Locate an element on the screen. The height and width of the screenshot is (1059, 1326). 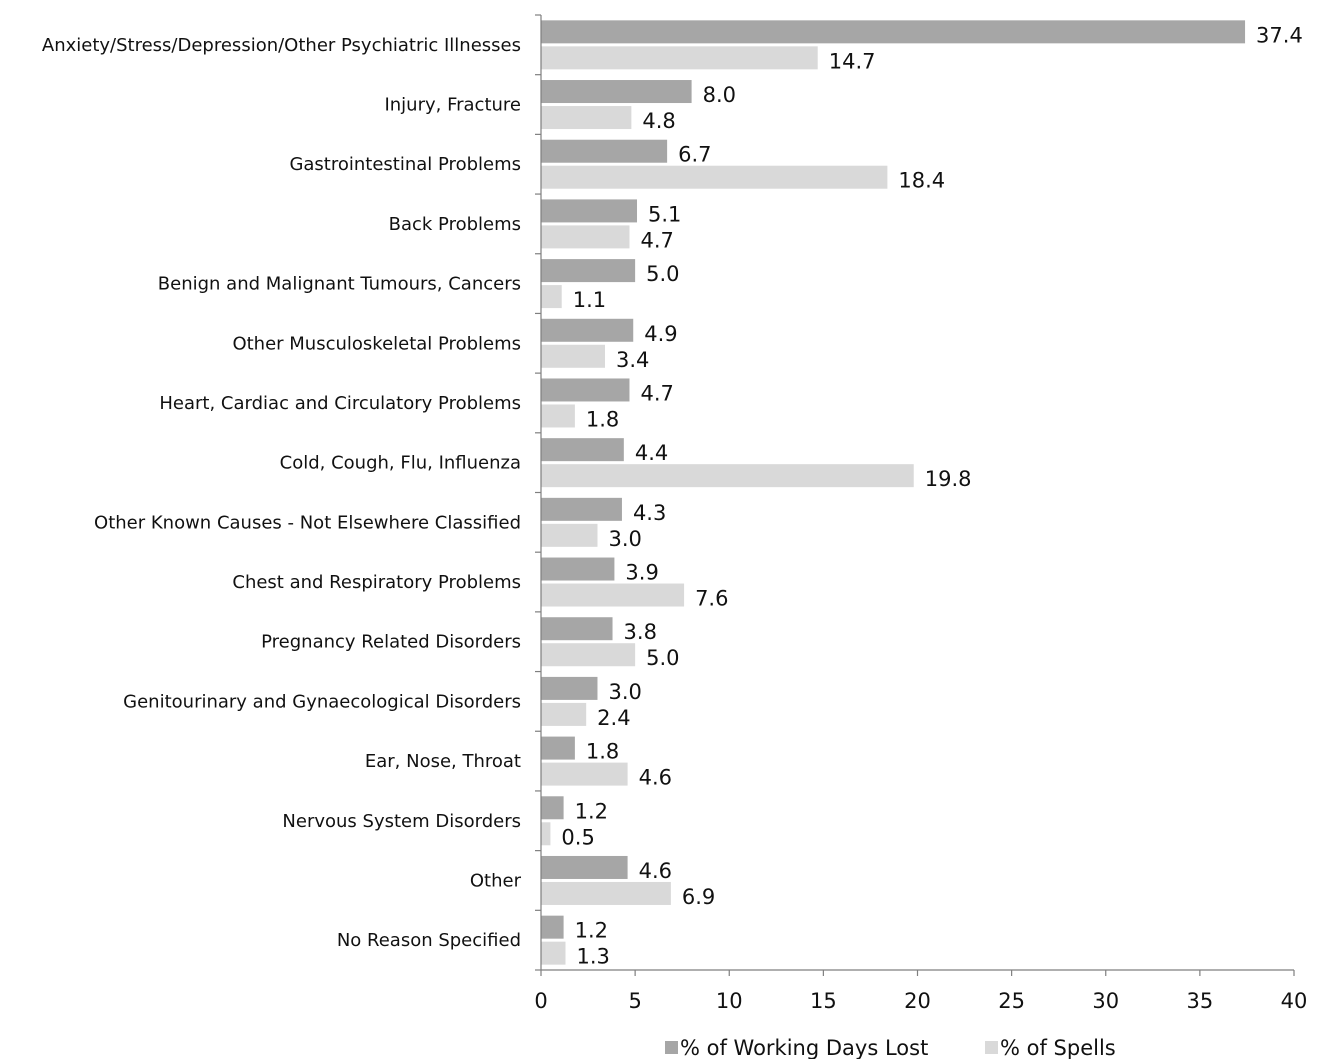
x-tick-label-35: 35 is located at coordinates (1200, 1001).